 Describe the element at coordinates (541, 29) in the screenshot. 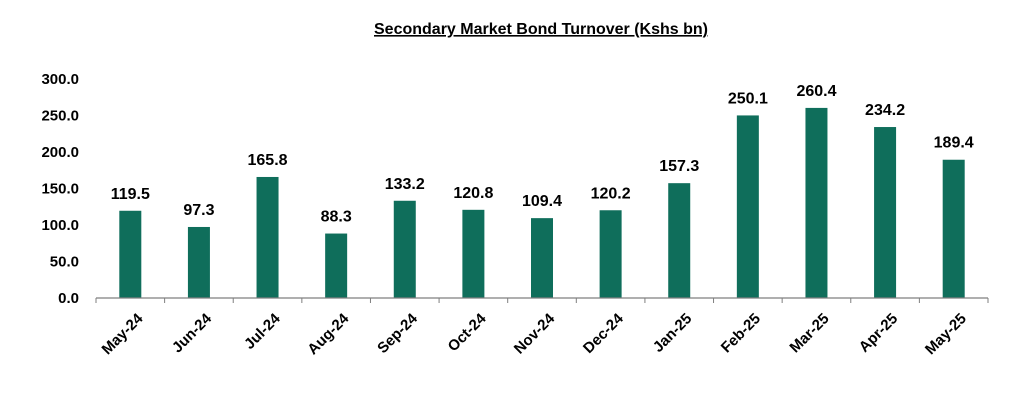

I see `chart-title: Secondary Market Bond Turnover (Kshs bn)` at that location.